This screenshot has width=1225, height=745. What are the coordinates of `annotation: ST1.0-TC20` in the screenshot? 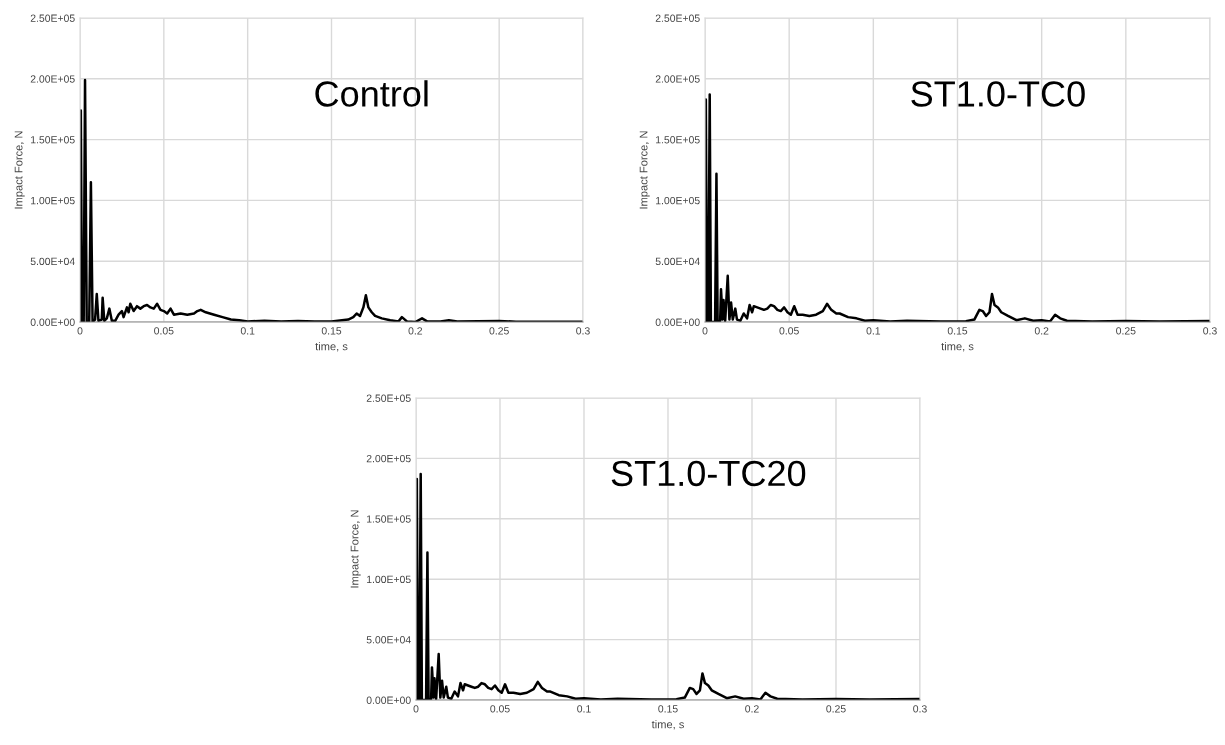 It's located at (708, 473).